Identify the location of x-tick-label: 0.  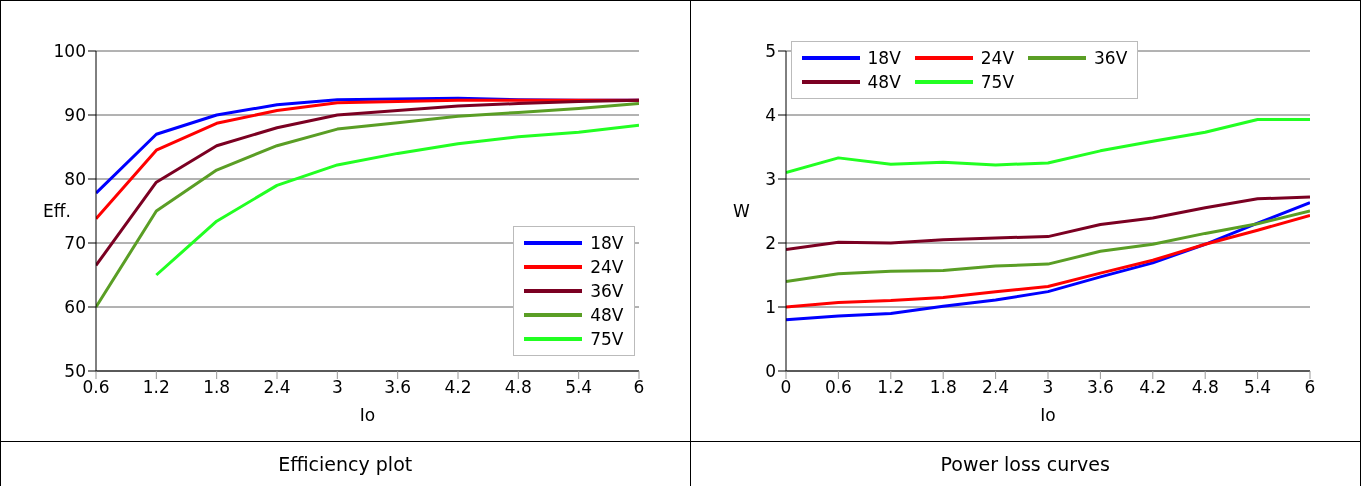
(785, 387).